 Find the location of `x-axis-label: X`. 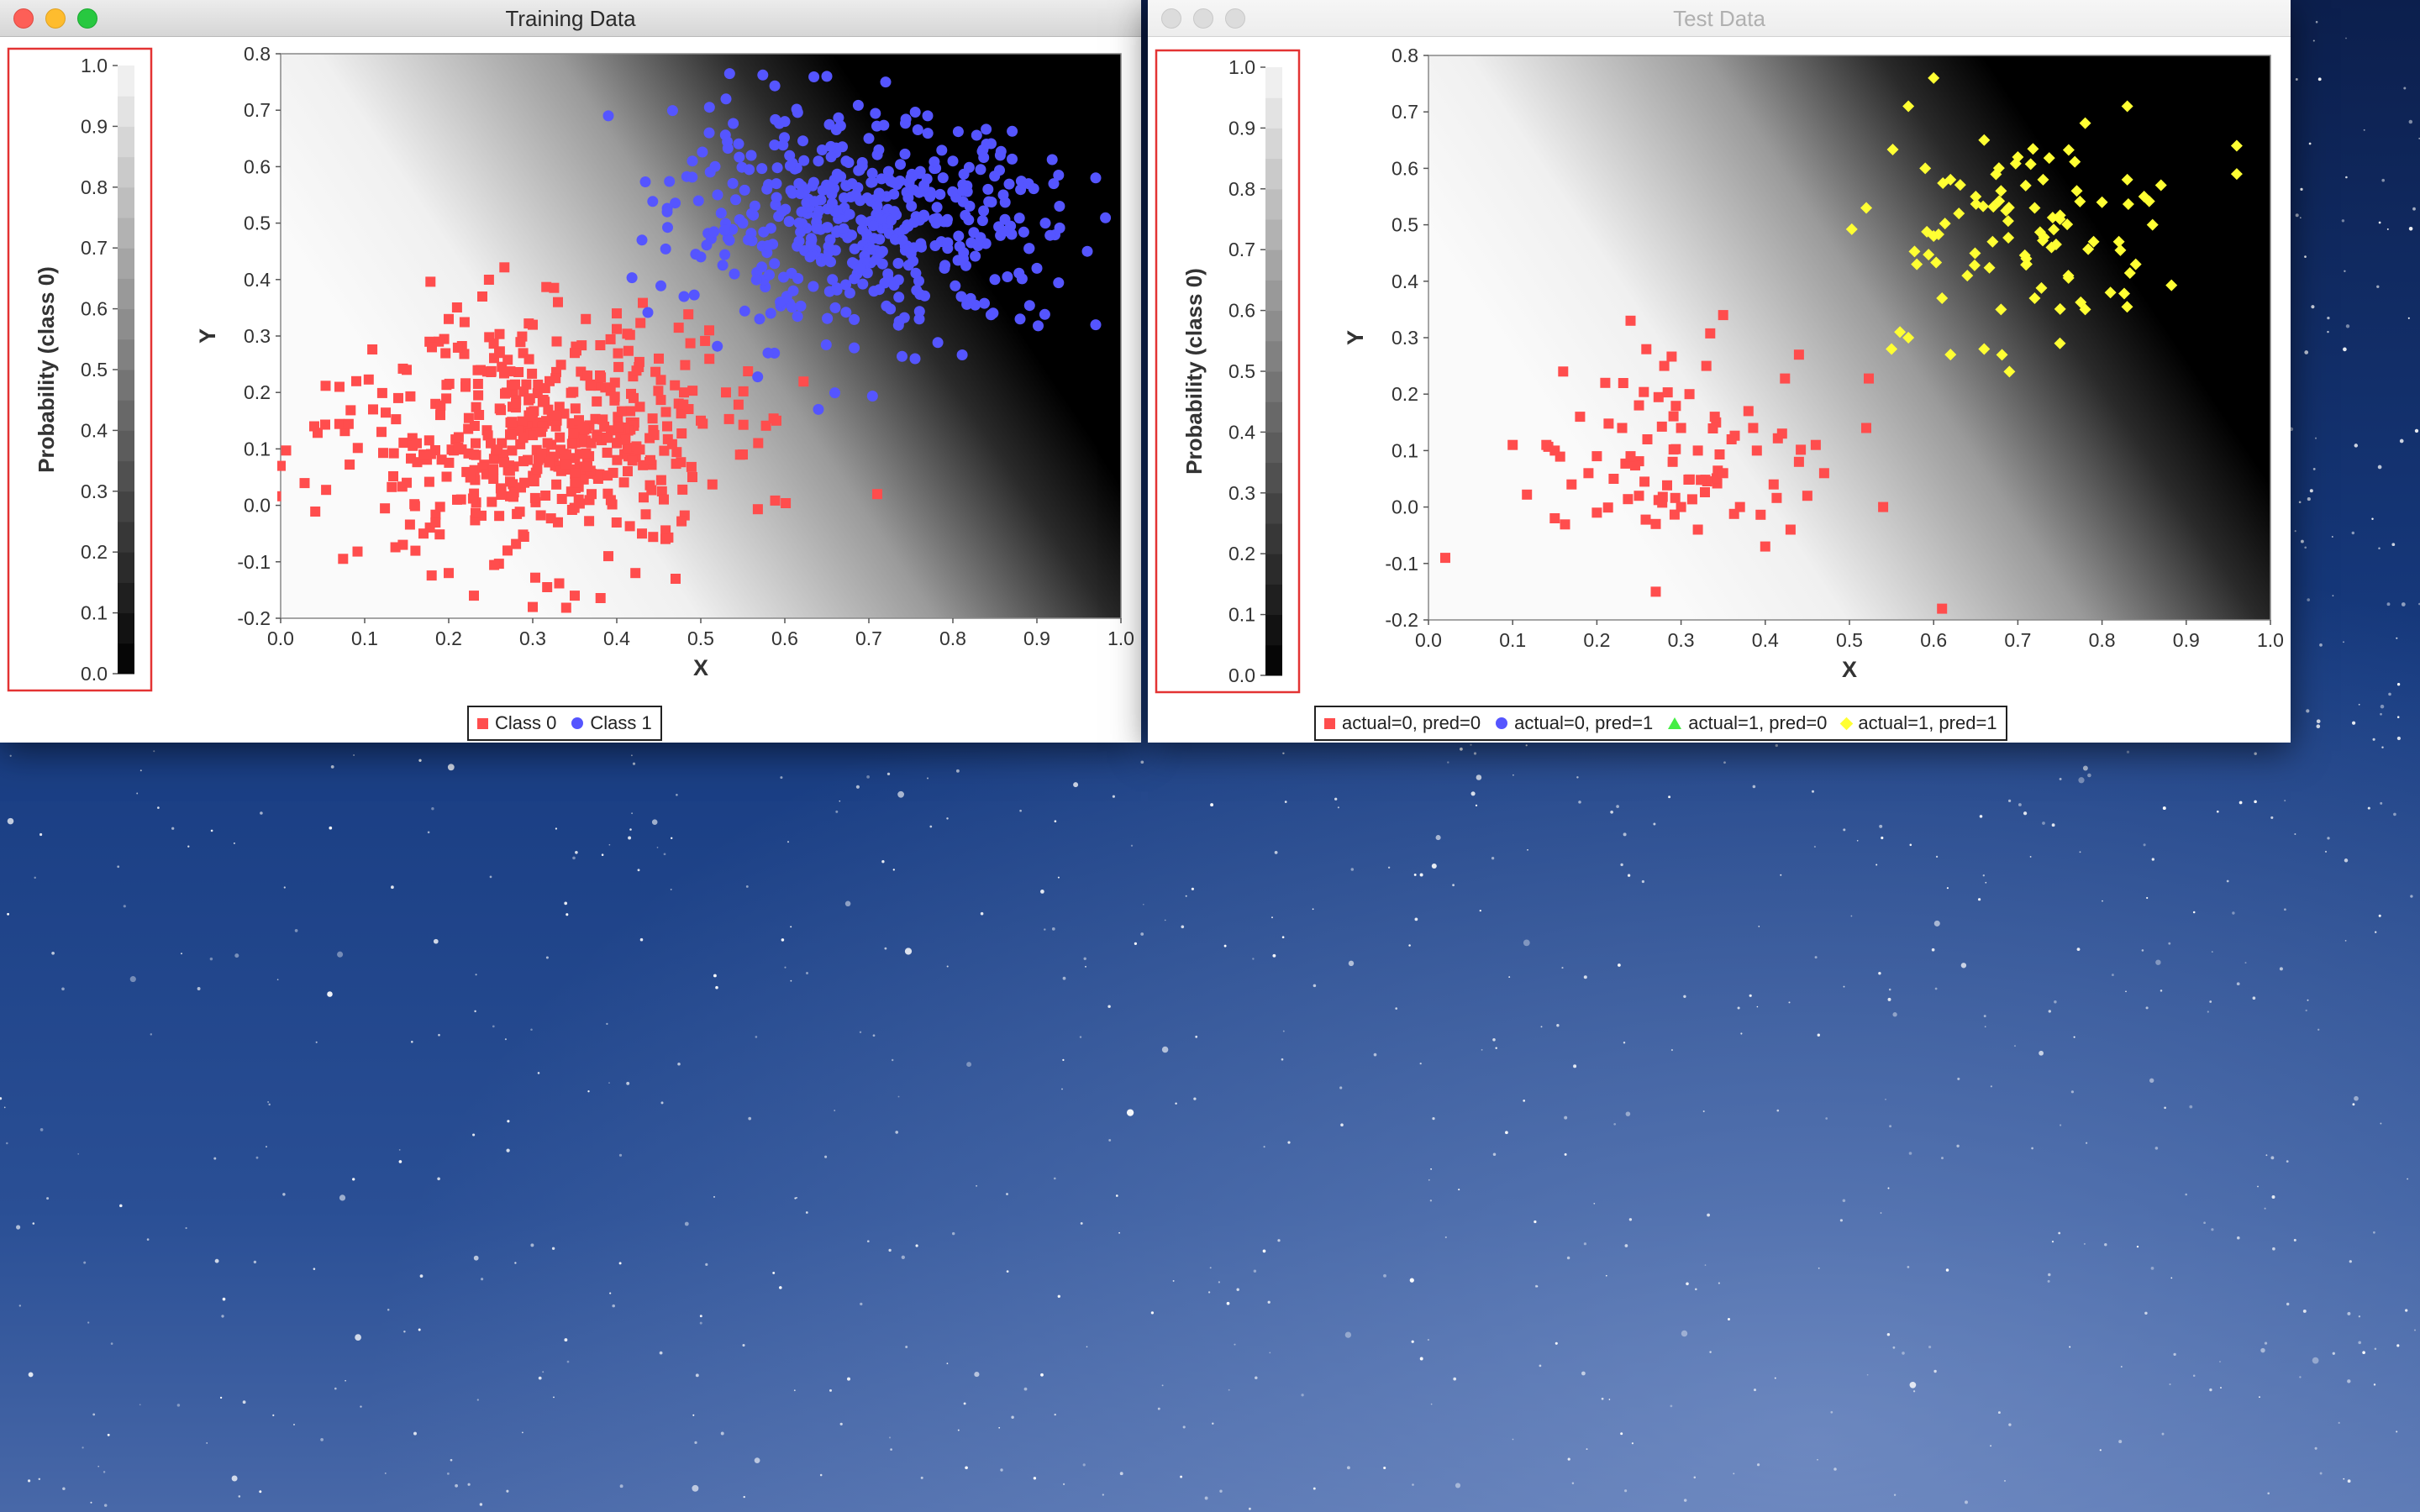

x-axis-label: X is located at coordinates (701, 667).